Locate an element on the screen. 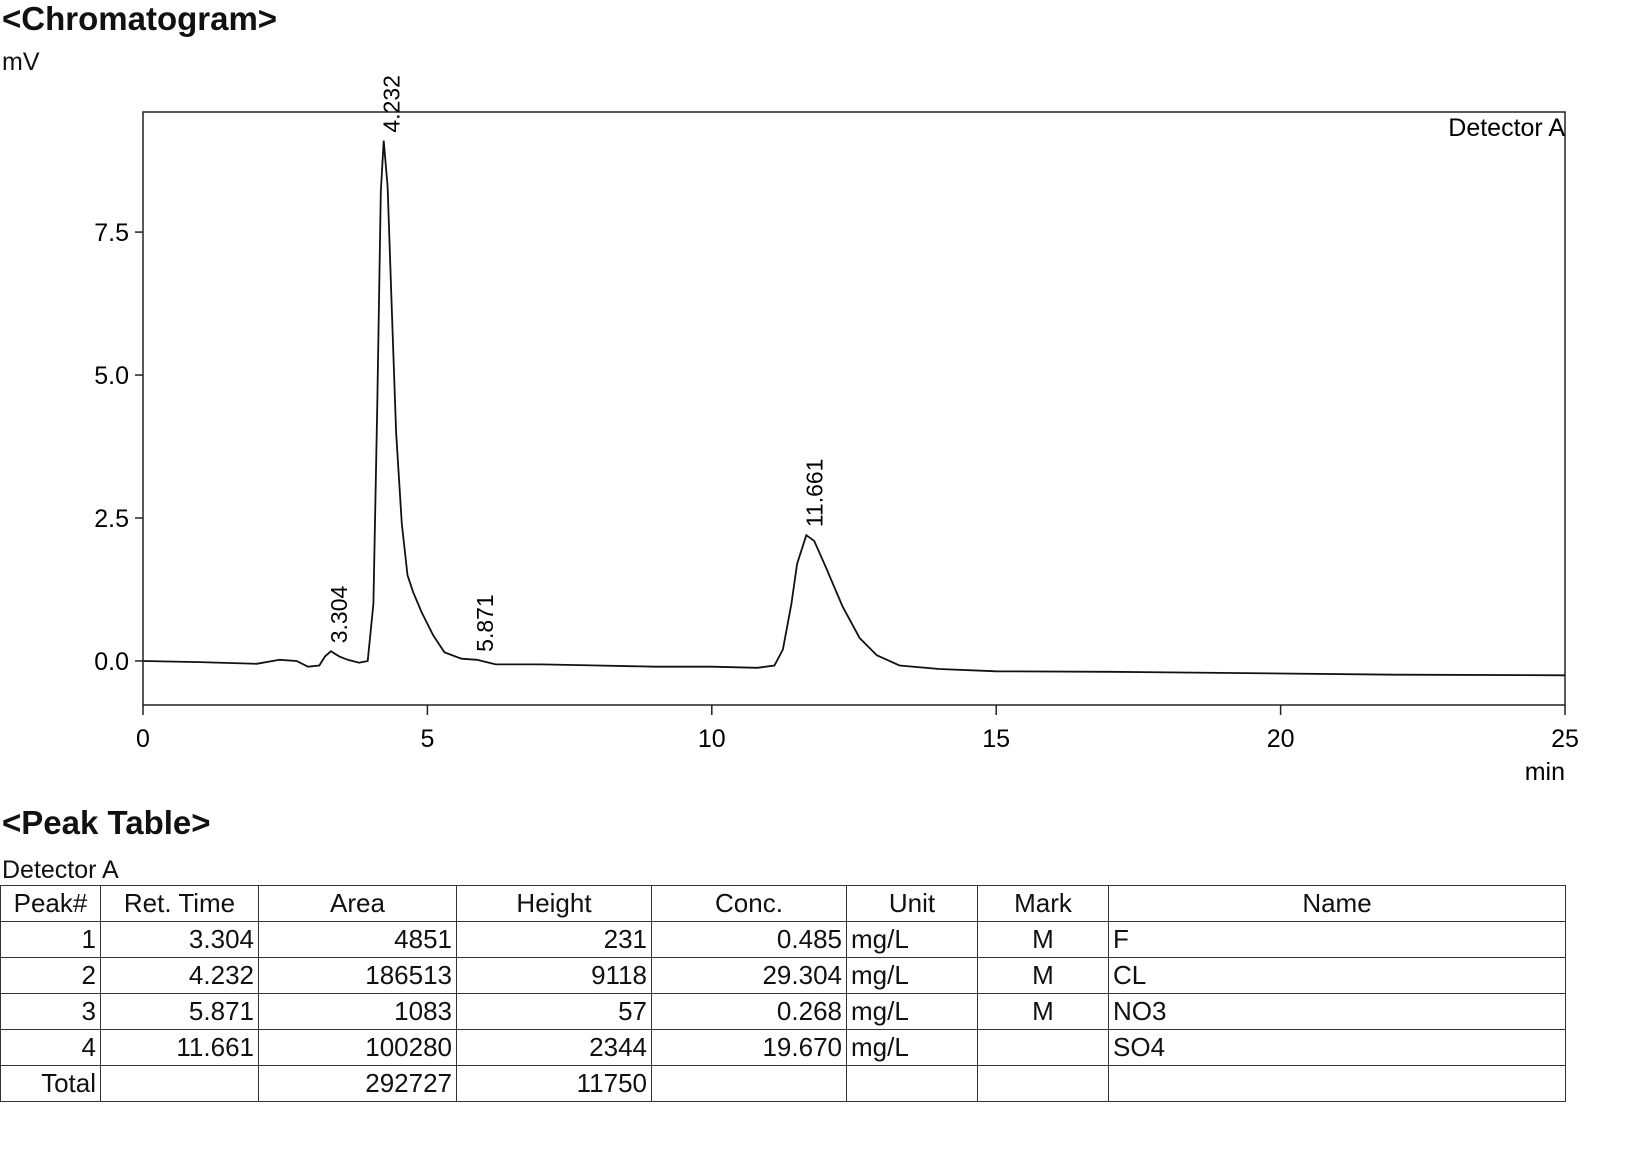  column-header: Height is located at coordinates (554, 903).